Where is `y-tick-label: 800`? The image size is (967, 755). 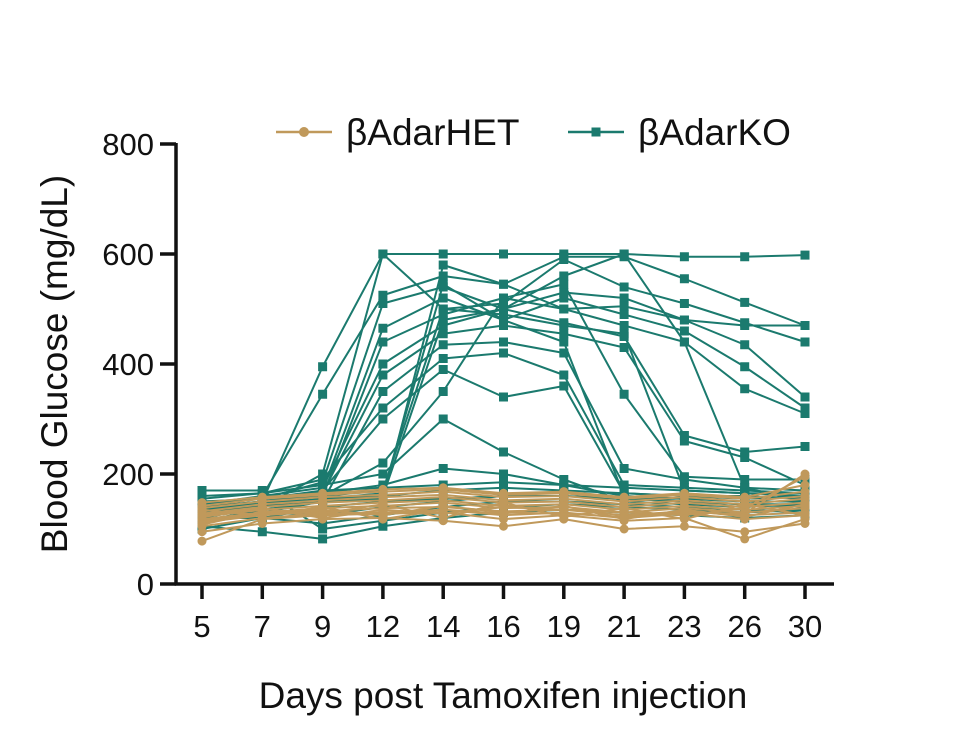
y-tick-label: 800 is located at coordinates (128, 144).